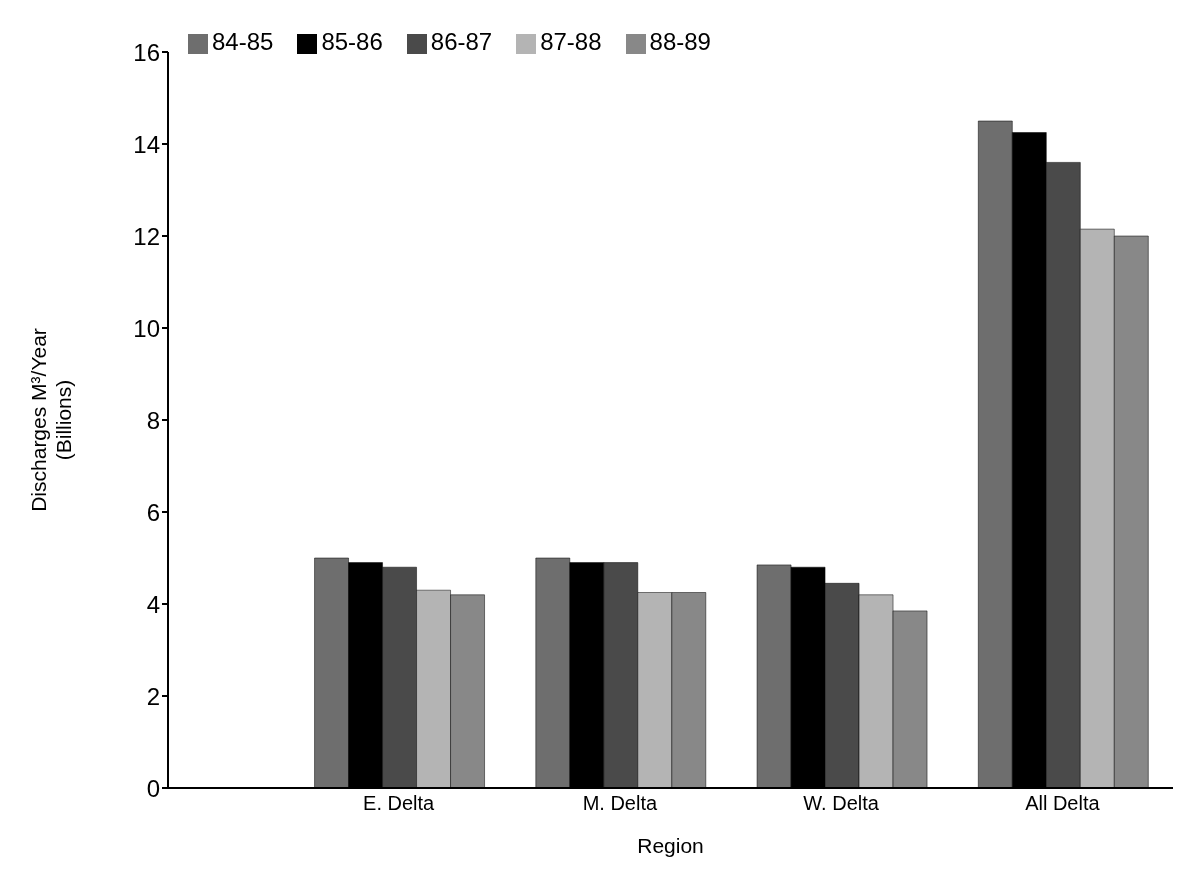 This screenshot has height=883, width=1191. What do you see at coordinates (620, 803) in the screenshot?
I see `x-tick-label: M. Delta` at bounding box center [620, 803].